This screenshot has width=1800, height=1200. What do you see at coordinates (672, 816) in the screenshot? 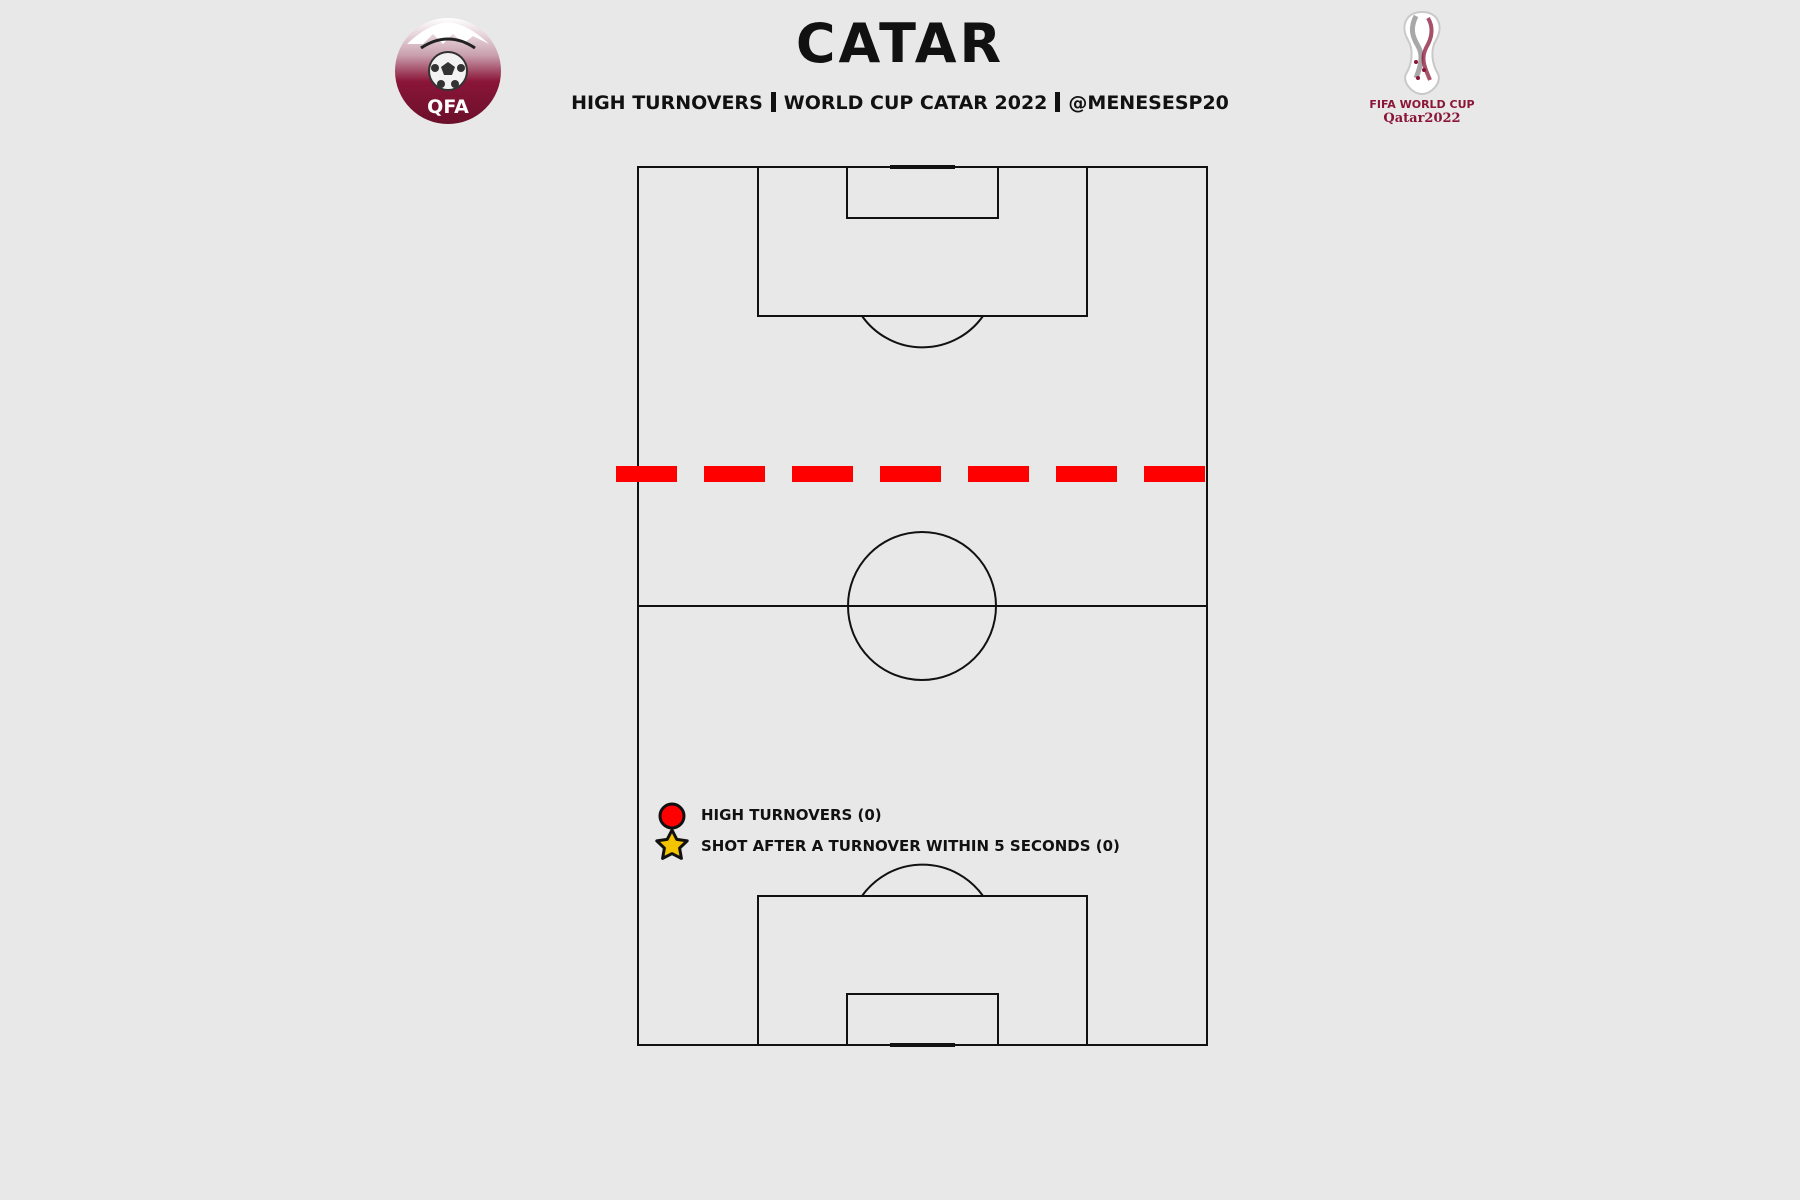
I see `legend-turnover-marker` at bounding box center [672, 816].